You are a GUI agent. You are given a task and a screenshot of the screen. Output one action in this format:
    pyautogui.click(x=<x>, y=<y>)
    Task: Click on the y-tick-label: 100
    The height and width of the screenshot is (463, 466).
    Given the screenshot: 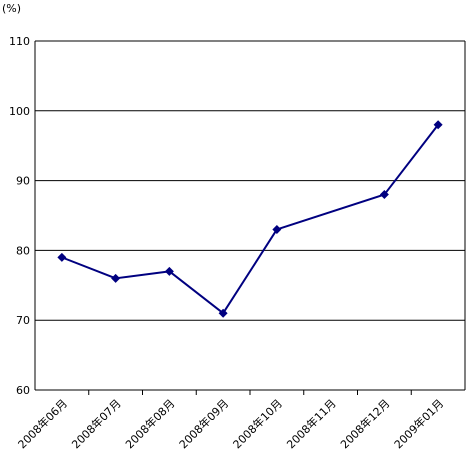 What is the action you would take?
    pyautogui.click(x=19, y=111)
    